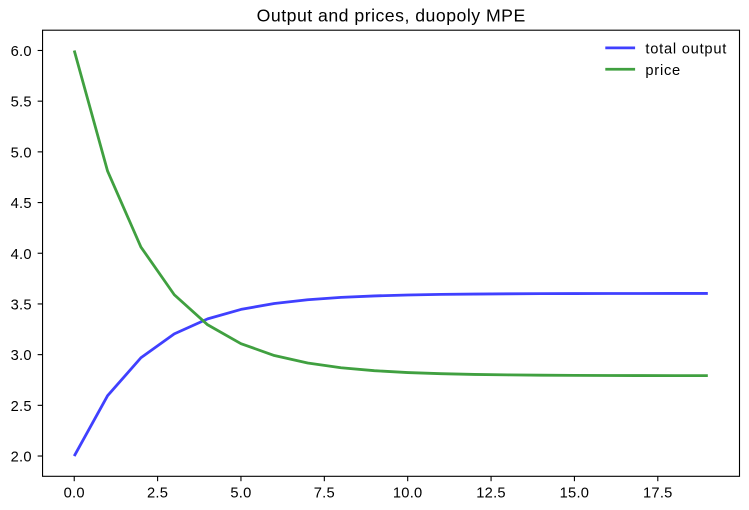  What do you see at coordinates (391, 16) in the screenshot?
I see `svg-text: Output and prices, duopoly MPE` at bounding box center [391, 16].